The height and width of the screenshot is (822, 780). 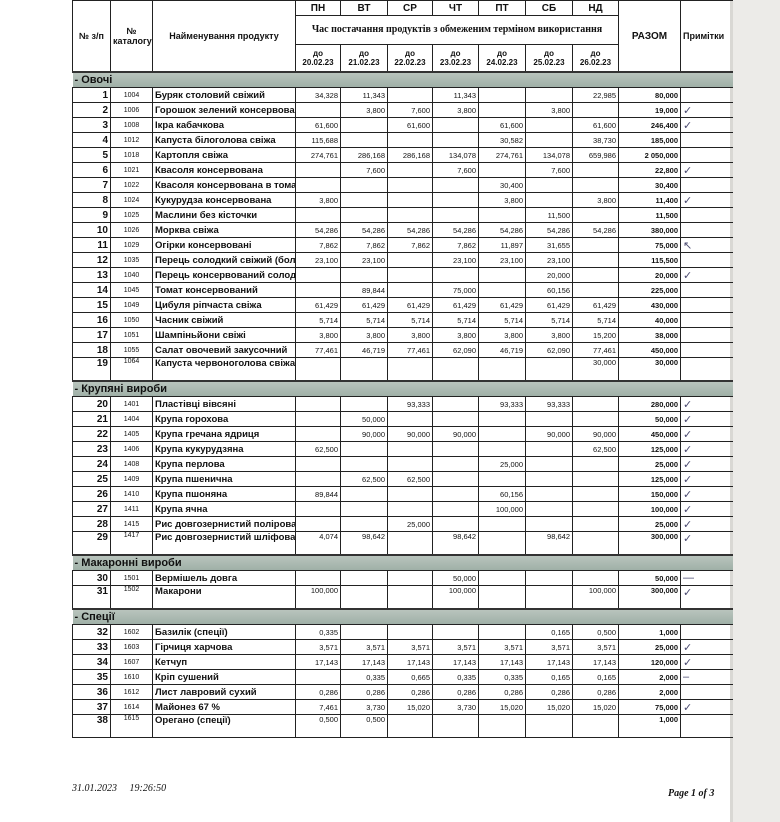 I want to click on day-quantity: 89,844, so click(x=364, y=290).